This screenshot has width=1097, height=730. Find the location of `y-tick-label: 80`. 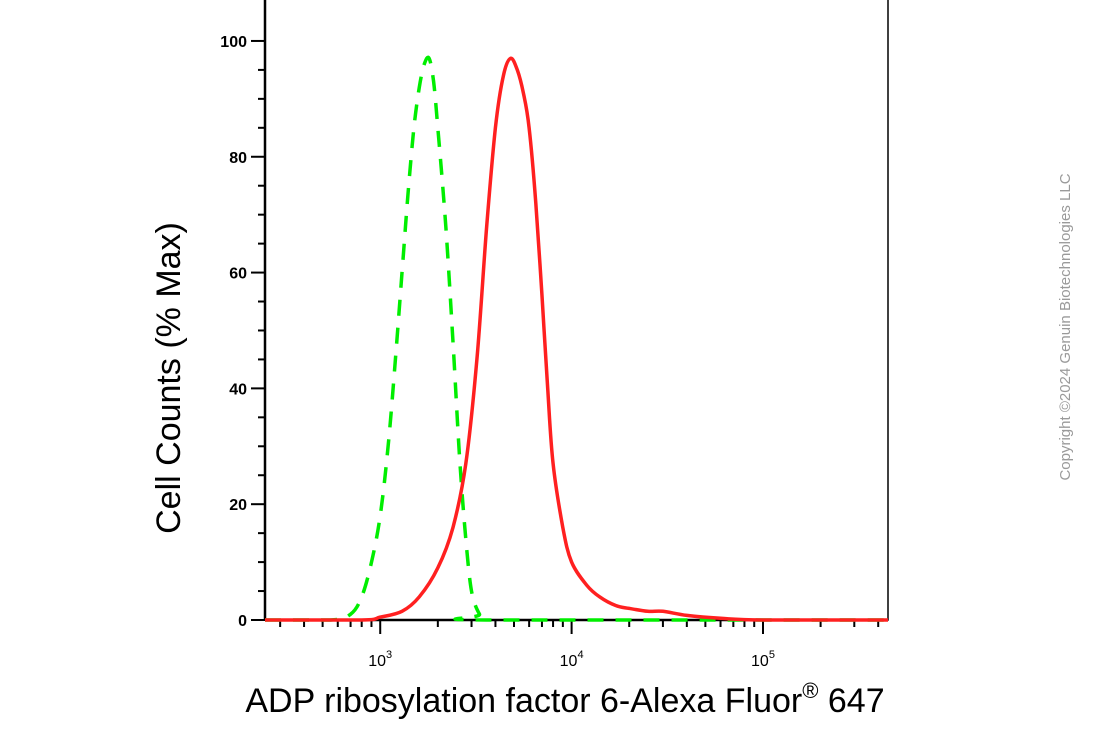

y-tick-label: 80 is located at coordinates (238, 158).